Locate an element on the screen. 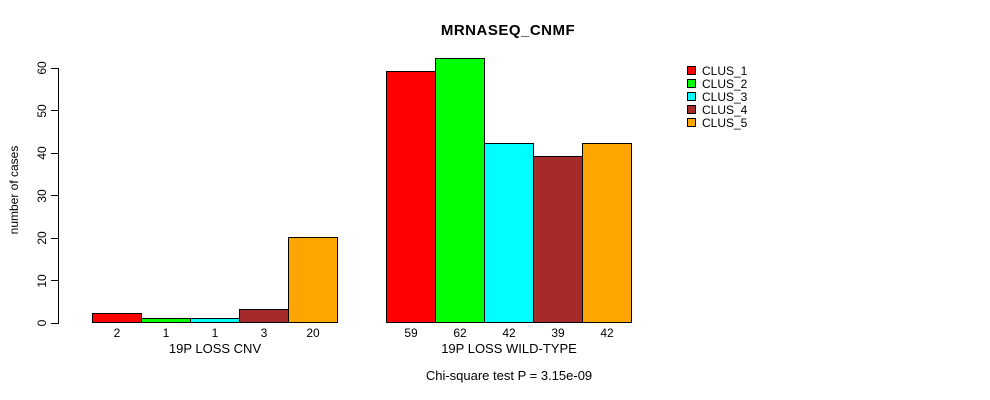 The image size is (990, 400). legend-item-clus_3: CLUS_3 is located at coordinates (717, 96).